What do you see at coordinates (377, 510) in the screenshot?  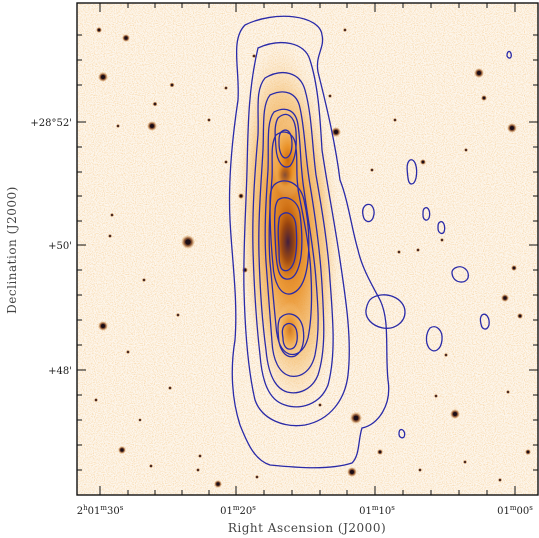 I see `x-tick-label-2: 01m10s` at bounding box center [377, 510].